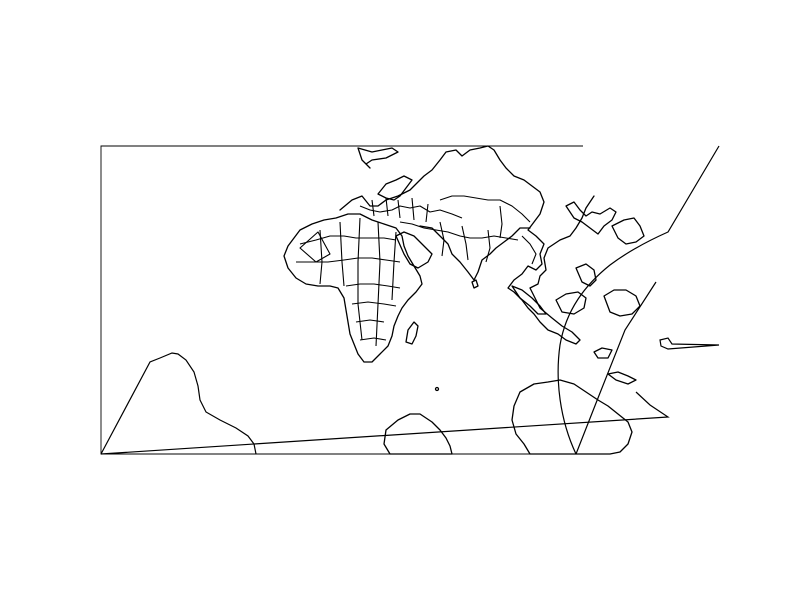 This screenshot has width=800, height=600. Describe the element at coordinates (358, 282) in the screenshot. I see `border-africa-vertical` at that location.